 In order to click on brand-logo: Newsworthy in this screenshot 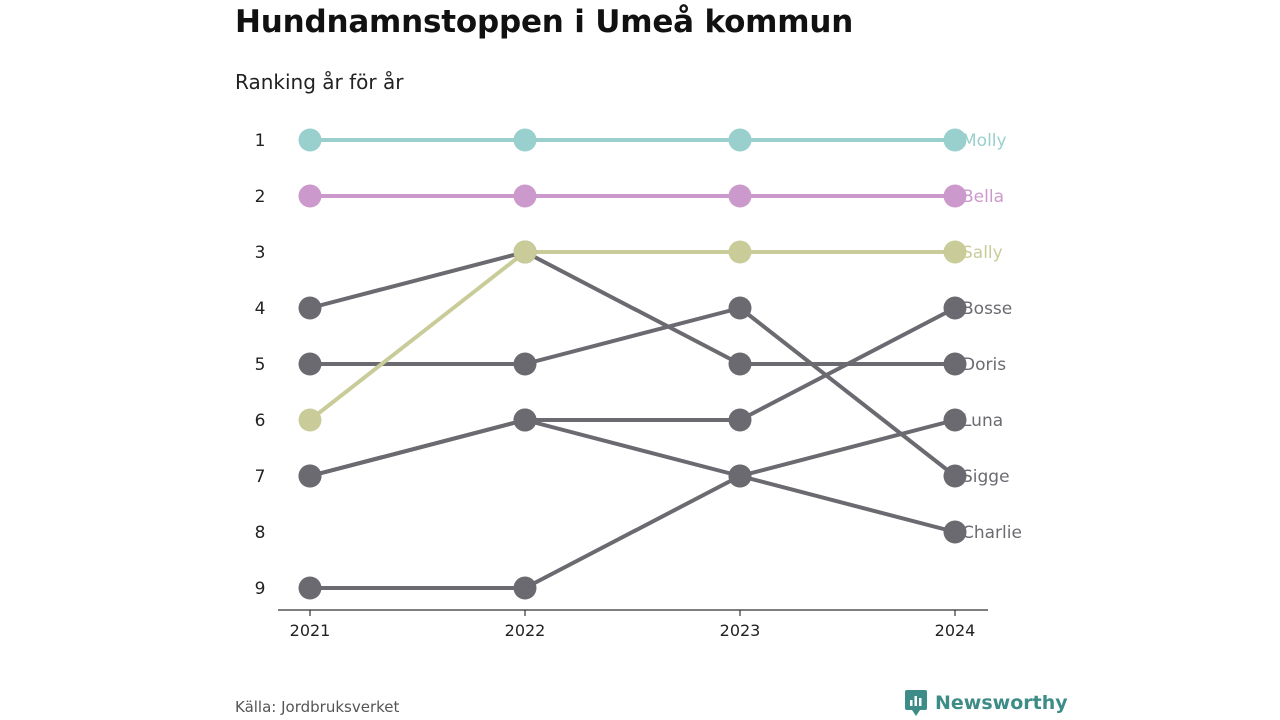, I will do `click(986, 703)`.